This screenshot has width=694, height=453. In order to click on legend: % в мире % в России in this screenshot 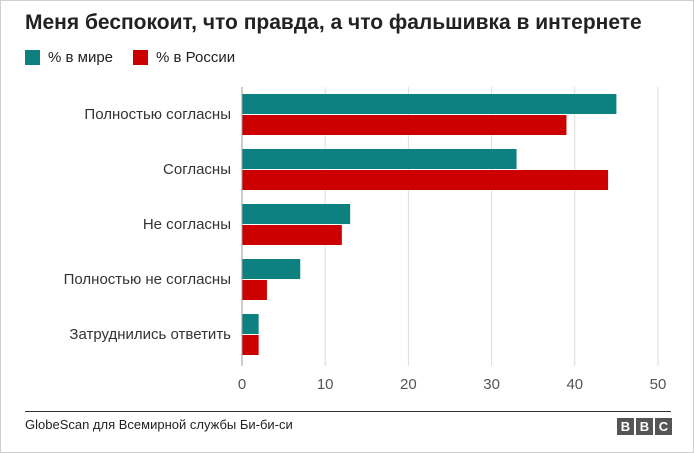, I will do `click(140, 57)`.